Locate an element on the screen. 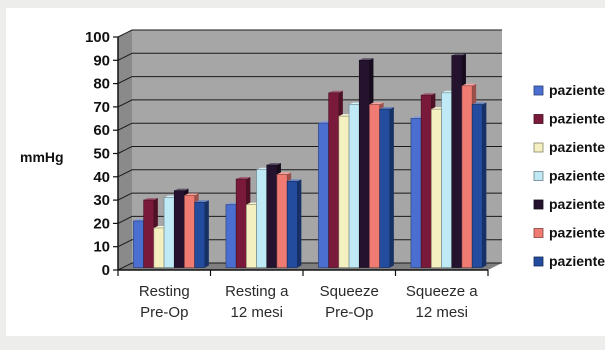  category-label: Resting a 12 mesi is located at coordinates (257, 302).